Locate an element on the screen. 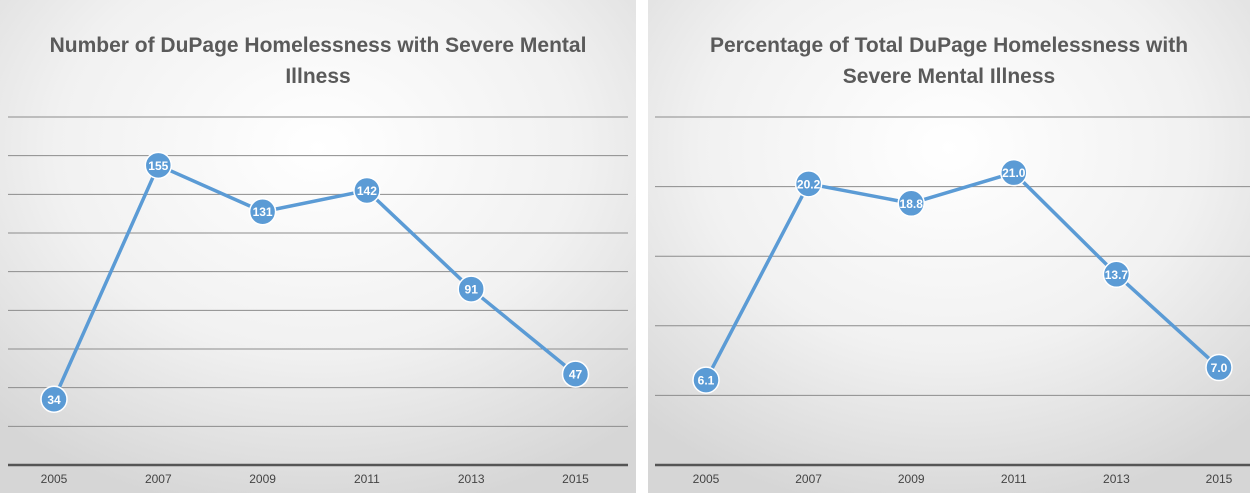  data-label: 142 is located at coordinates (367, 191).